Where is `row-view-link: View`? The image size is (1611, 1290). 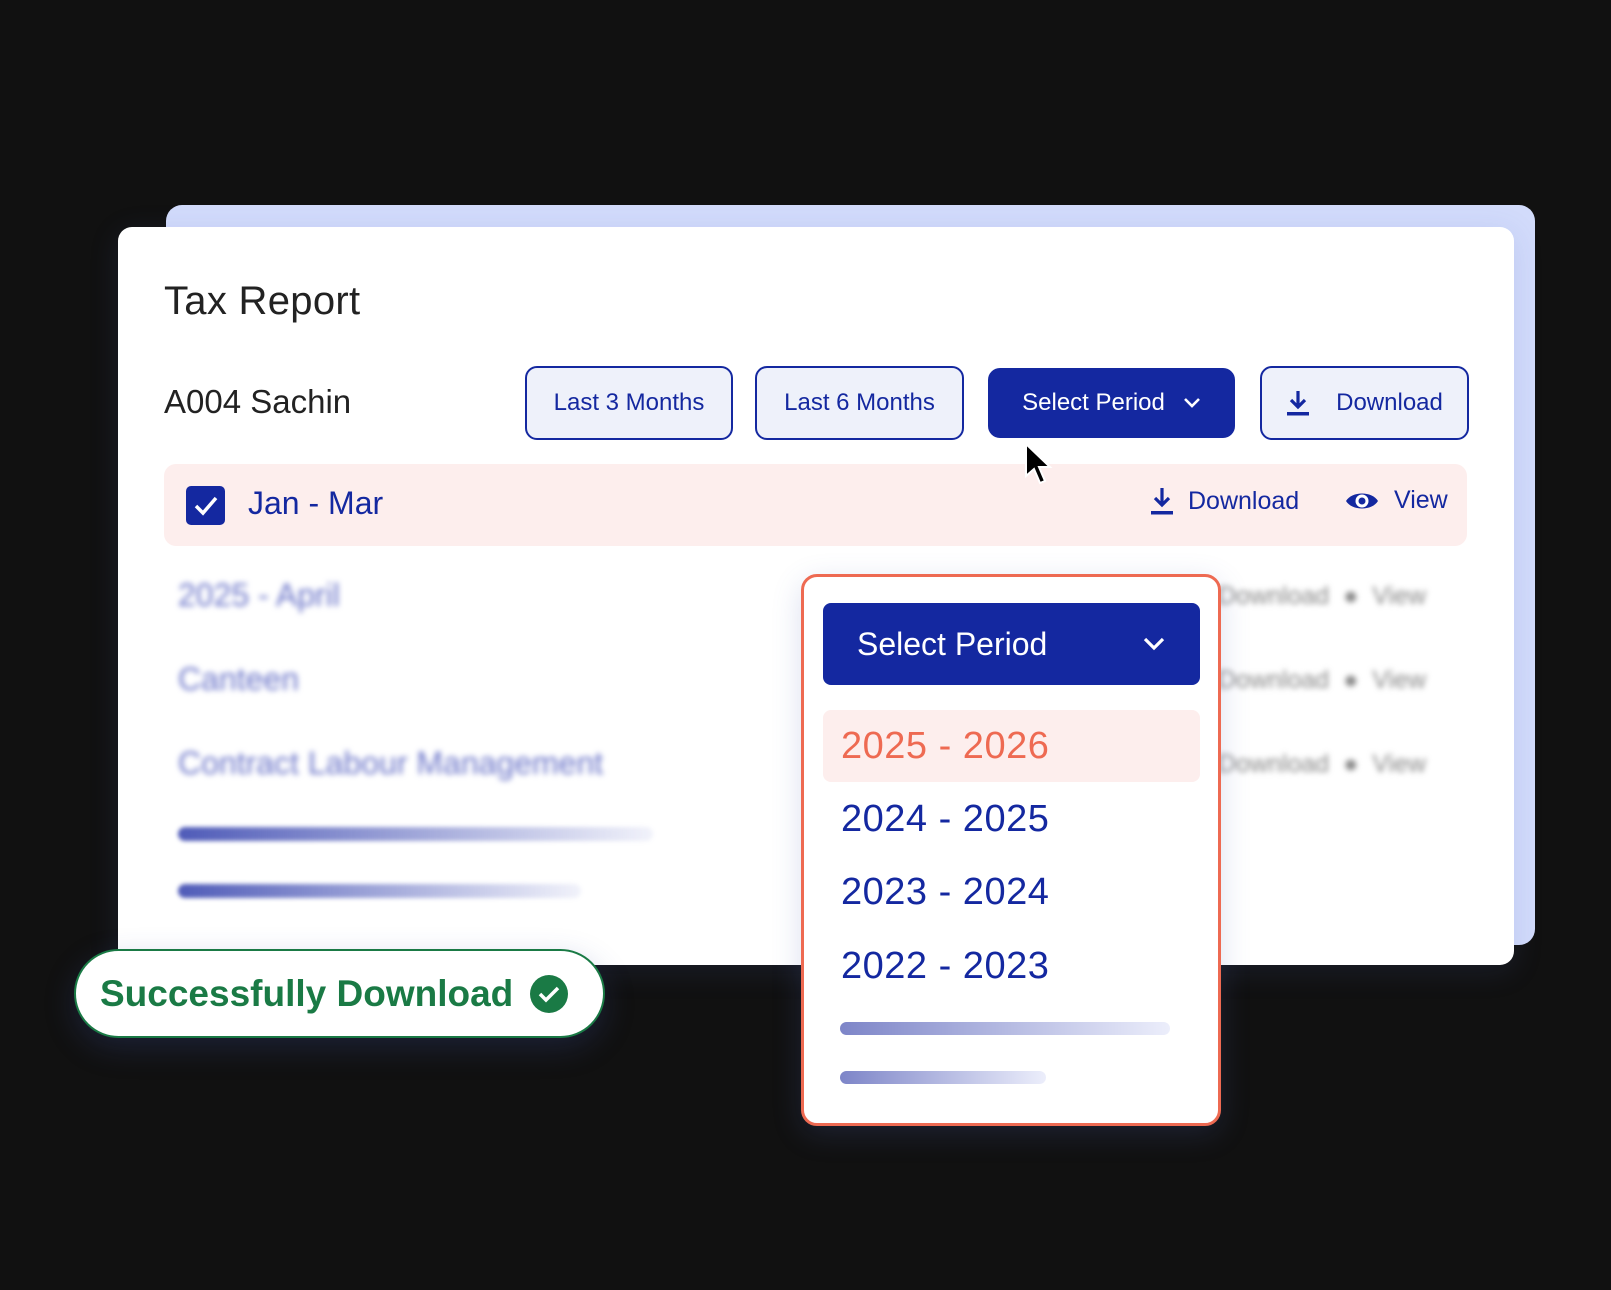
row-view-link: View is located at coordinates (1396, 500).